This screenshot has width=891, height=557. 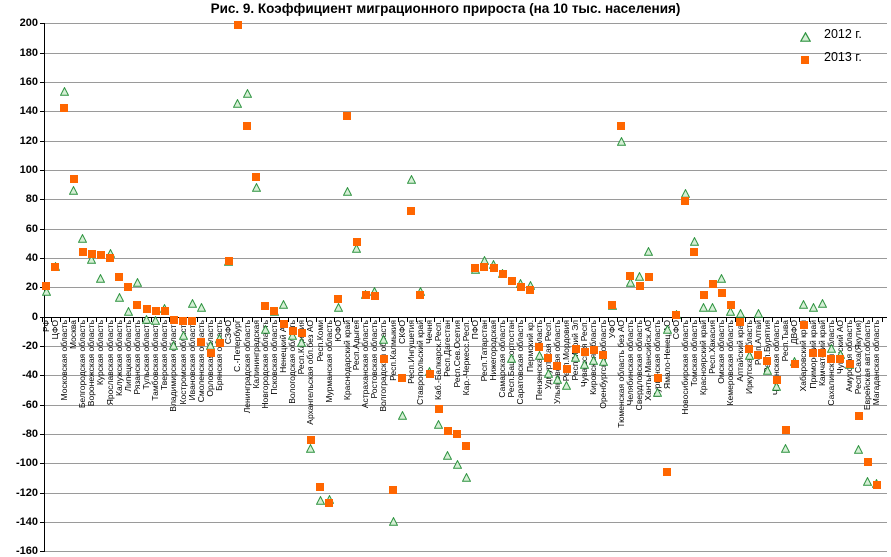 What do you see at coordinates (805, 35) in the screenshot?
I see `triangle-icon` at bounding box center [805, 35].